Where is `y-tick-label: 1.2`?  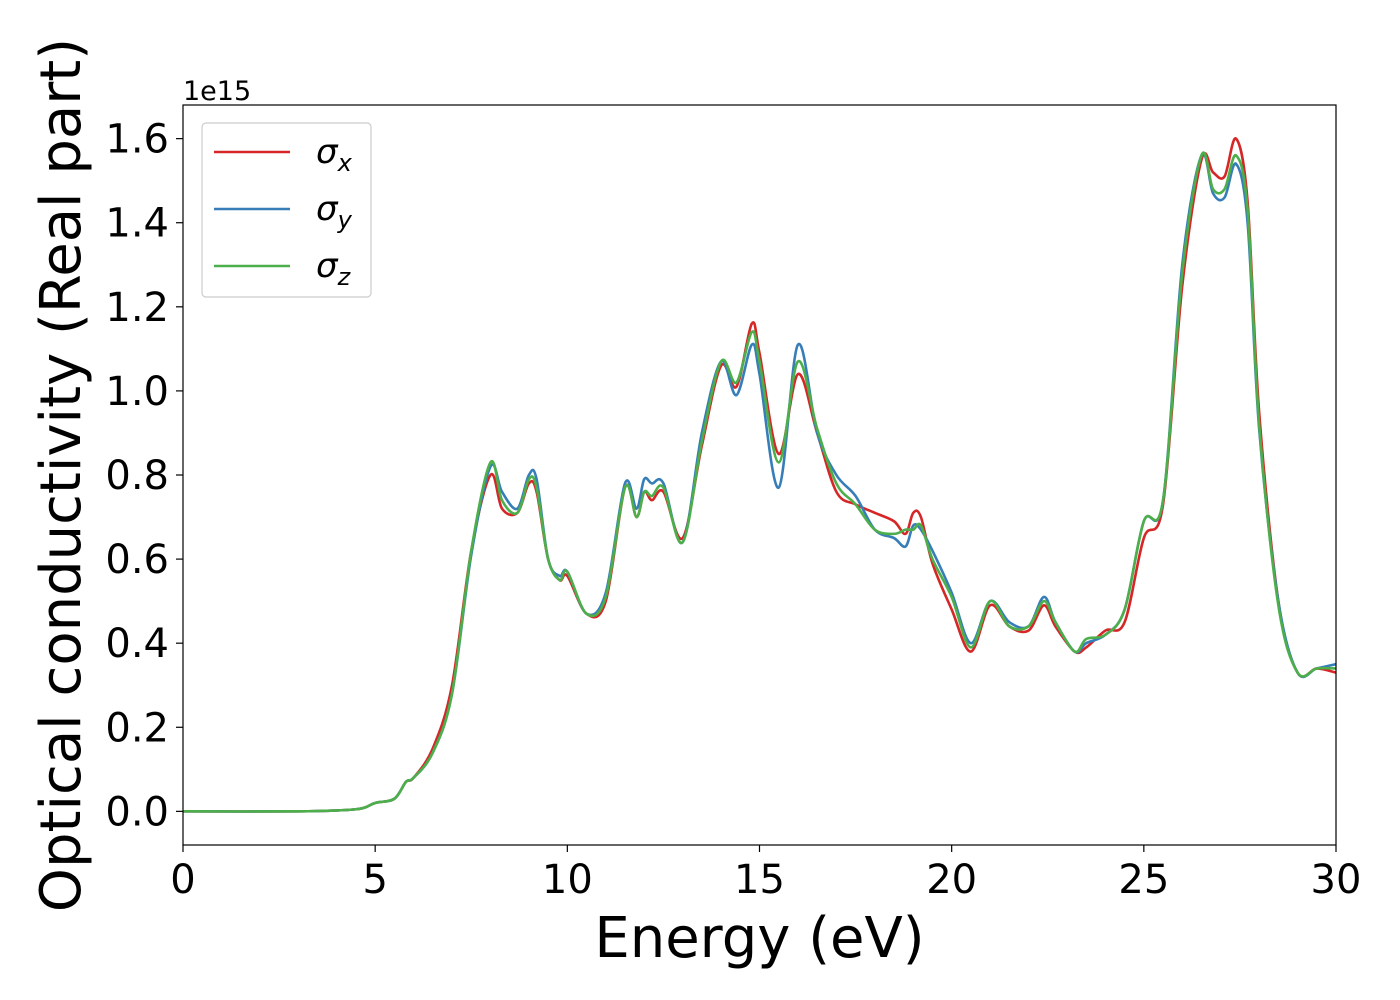 y-tick-label: 1.2 is located at coordinates (137, 308).